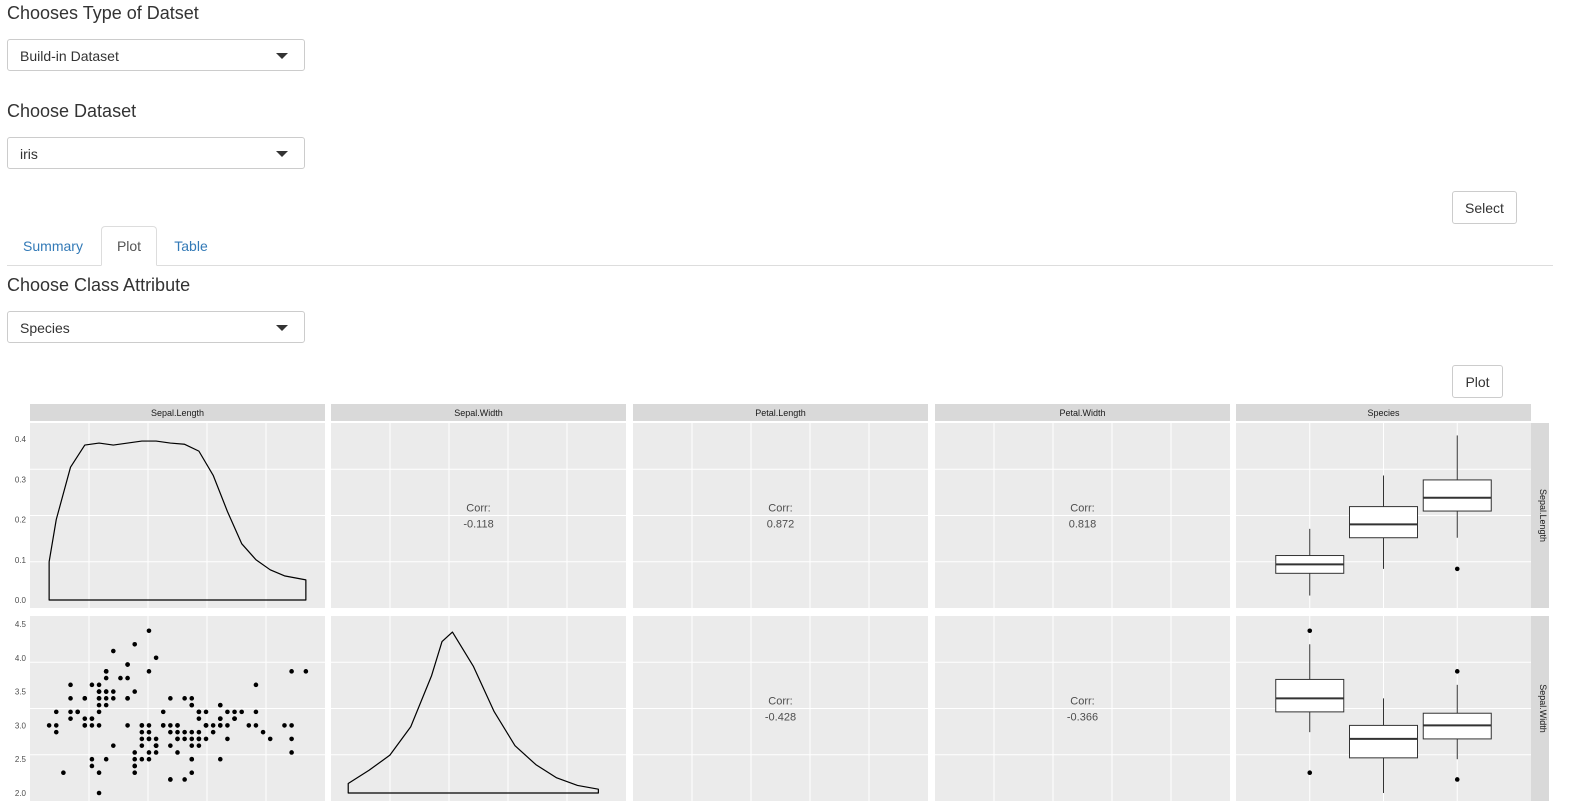 The height and width of the screenshot is (809, 1570). I want to click on dataset-select: iris, so click(156, 153).